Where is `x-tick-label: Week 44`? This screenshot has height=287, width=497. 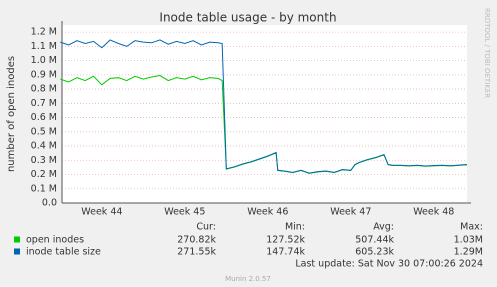 x-tick-label: Week 44 is located at coordinates (101, 212).